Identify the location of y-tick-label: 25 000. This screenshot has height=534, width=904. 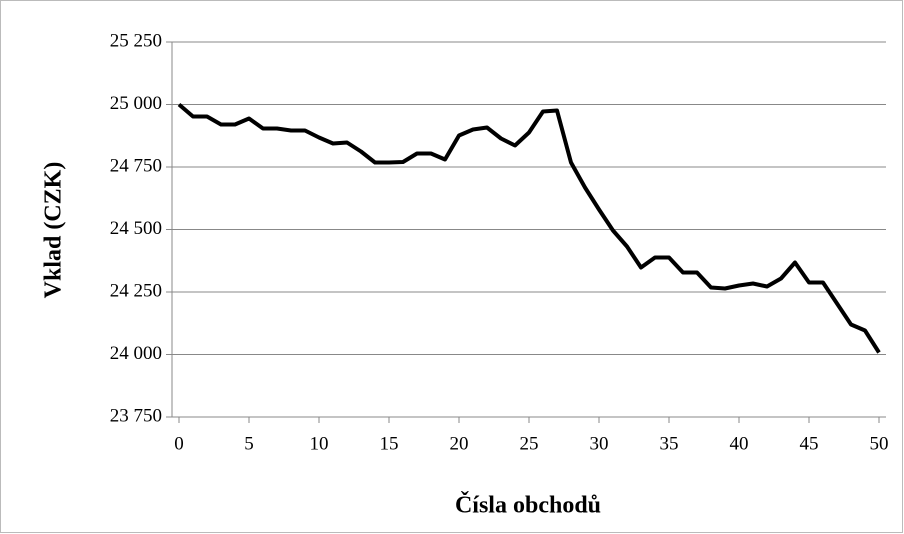
(136, 103).